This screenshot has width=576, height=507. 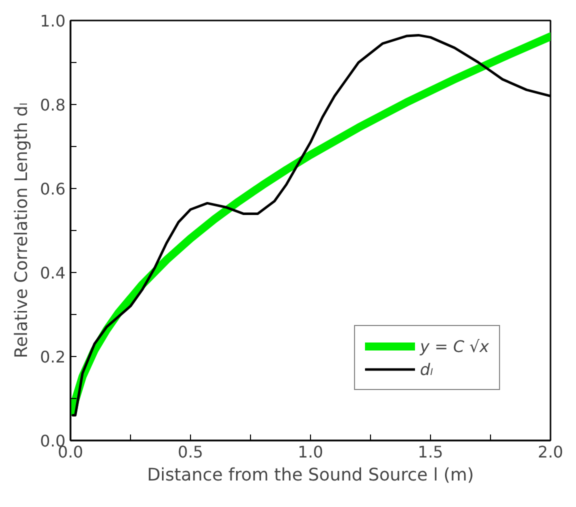 What do you see at coordinates (53, 189) in the screenshot?
I see `y-tick-label: 0.6` at bounding box center [53, 189].